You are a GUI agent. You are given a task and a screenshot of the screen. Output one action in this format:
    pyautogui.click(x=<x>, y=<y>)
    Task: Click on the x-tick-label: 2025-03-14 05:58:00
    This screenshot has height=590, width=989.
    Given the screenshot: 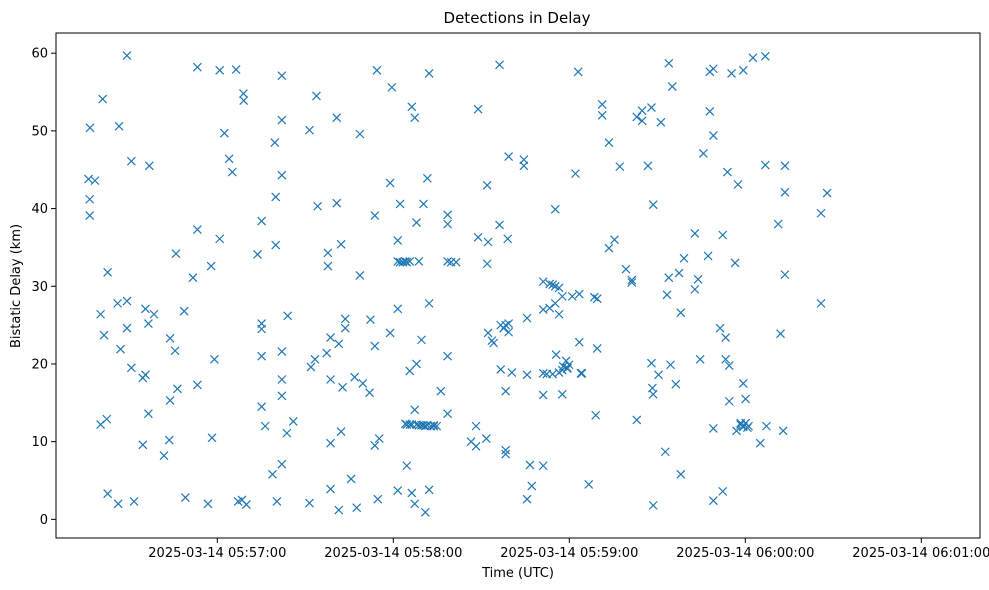 What is the action you would take?
    pyautogui.click(x=393, y=553)
    